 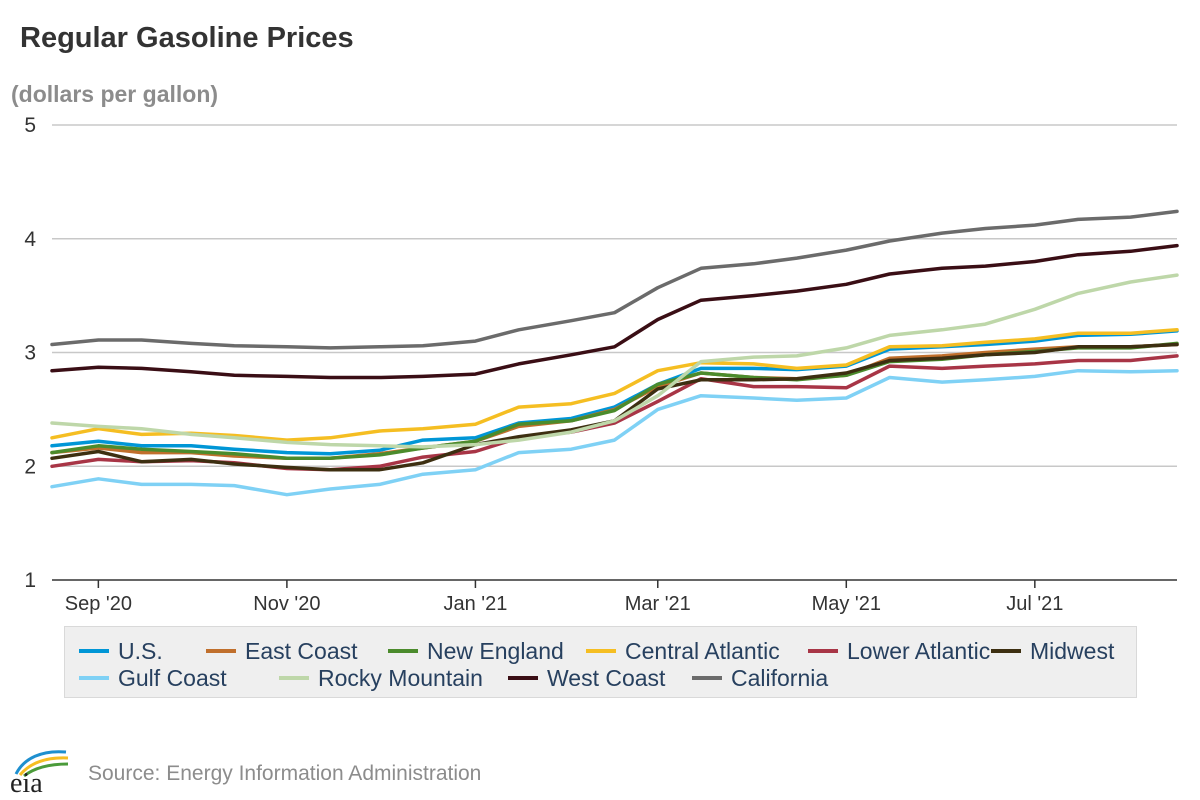 What do you see at coordinates (187, 38) in the screenshot?
I see `chart-title: Regular Gasoline Prices` at bounding box center [187, 38].